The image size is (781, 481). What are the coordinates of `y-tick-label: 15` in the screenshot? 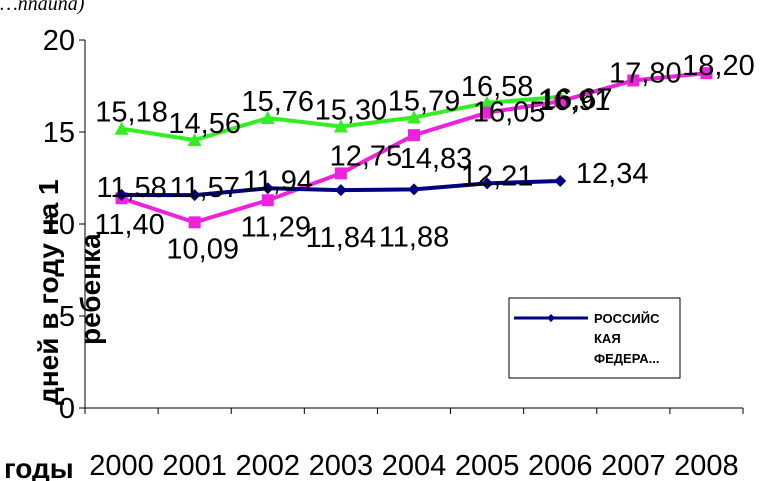 It's located at (59, 133).